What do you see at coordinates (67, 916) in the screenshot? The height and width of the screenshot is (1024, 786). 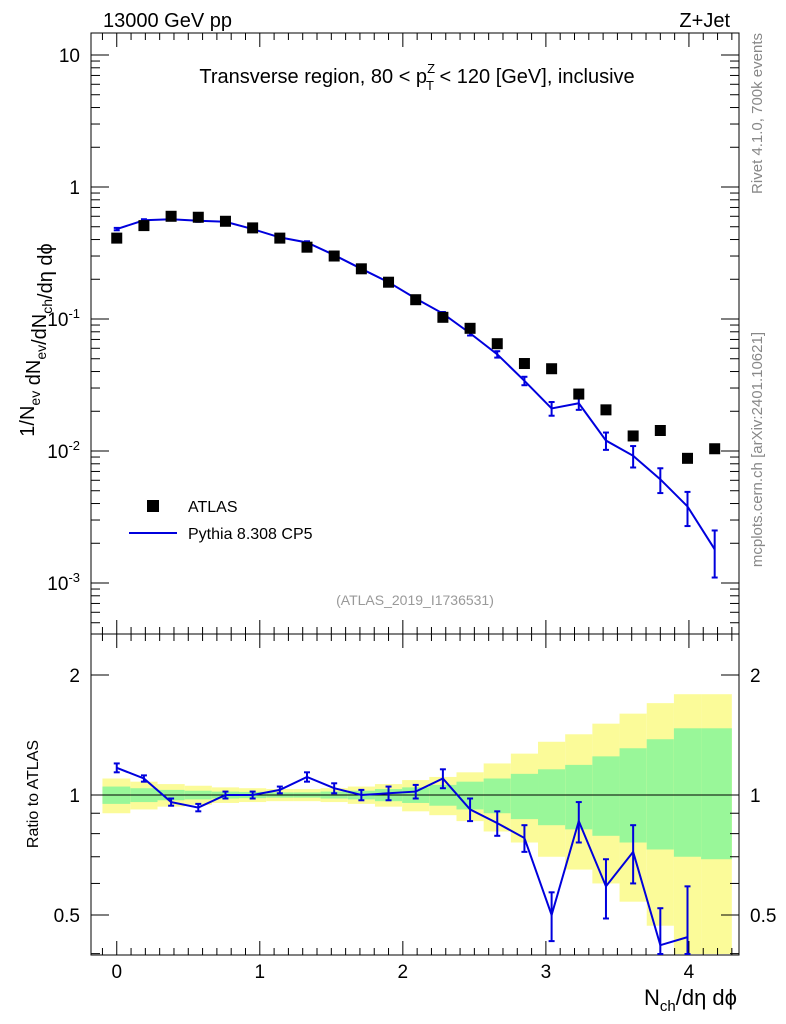 I see `y-tick-label: 0.5` at bounding box center [67, 916].